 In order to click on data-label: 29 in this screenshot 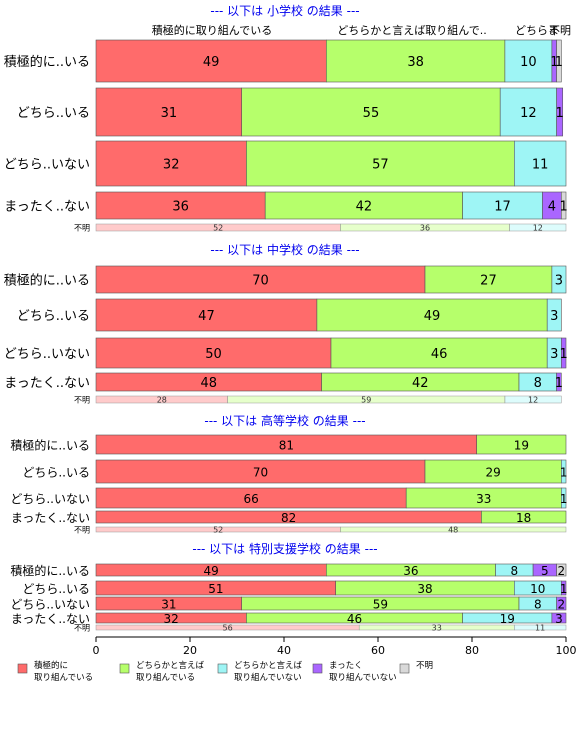, I will do `click(493, 473)`.